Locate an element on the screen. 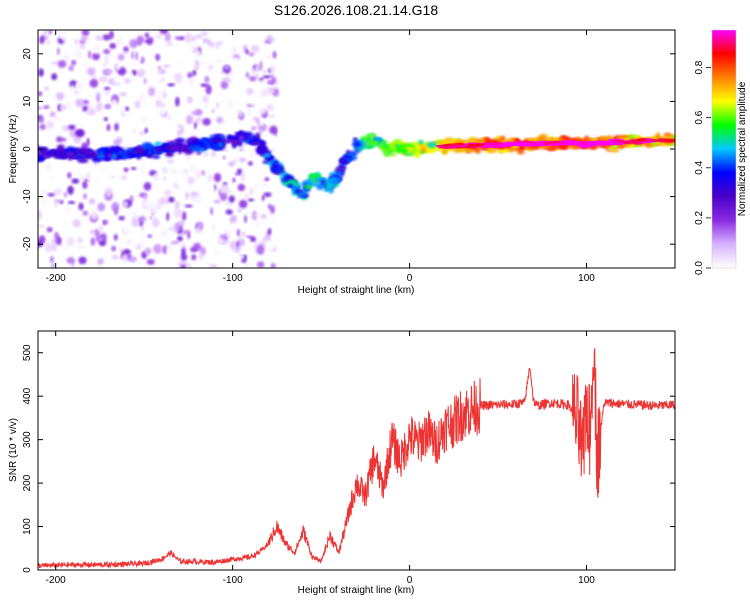 This screenshot has width=750, height=600. colorbar-tick-label: 0.4 is located at coordinates (699, 167).